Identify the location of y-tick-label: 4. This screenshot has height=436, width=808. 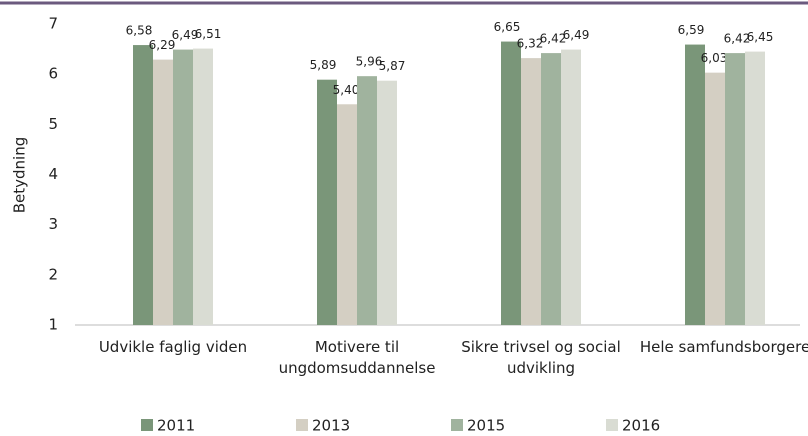
(53, 174).